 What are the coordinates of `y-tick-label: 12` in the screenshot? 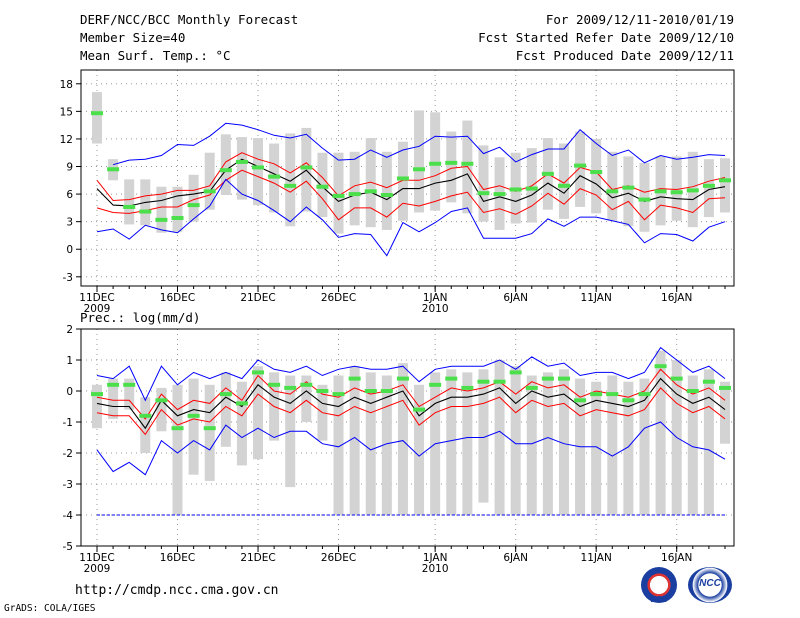 It's located at (66, 140).